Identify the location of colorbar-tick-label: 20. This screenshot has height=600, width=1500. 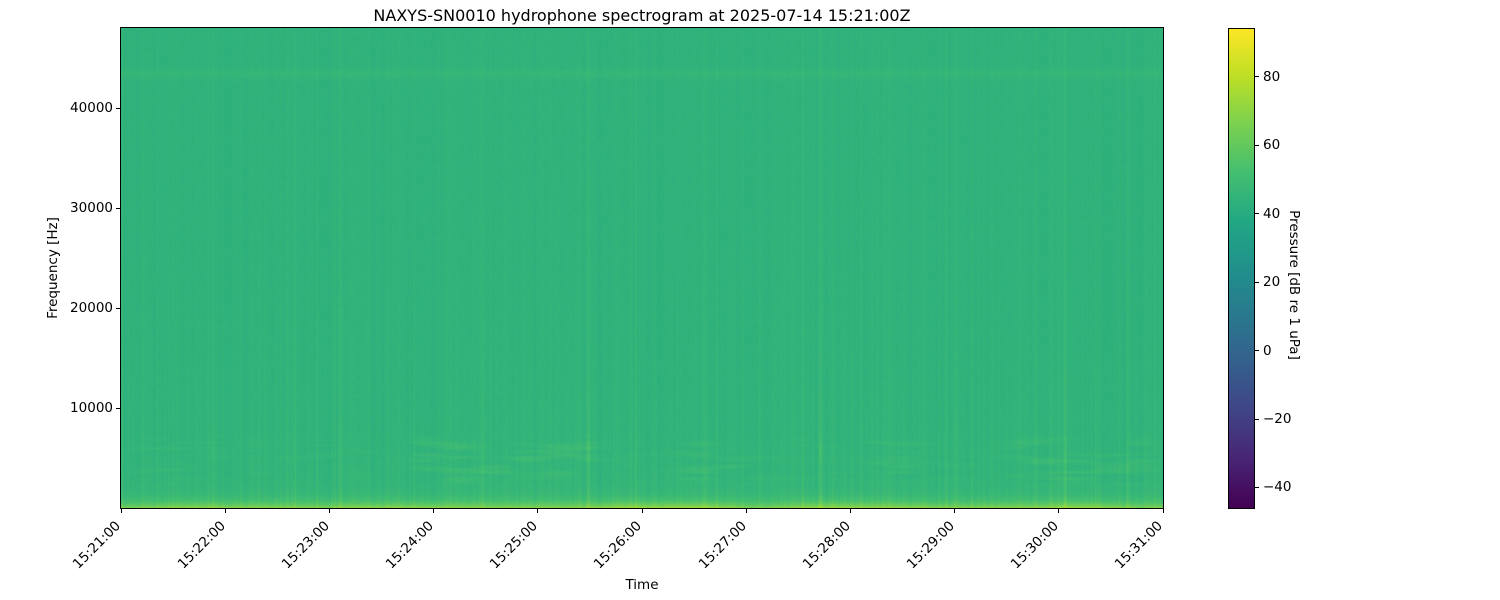
(1272, 282).